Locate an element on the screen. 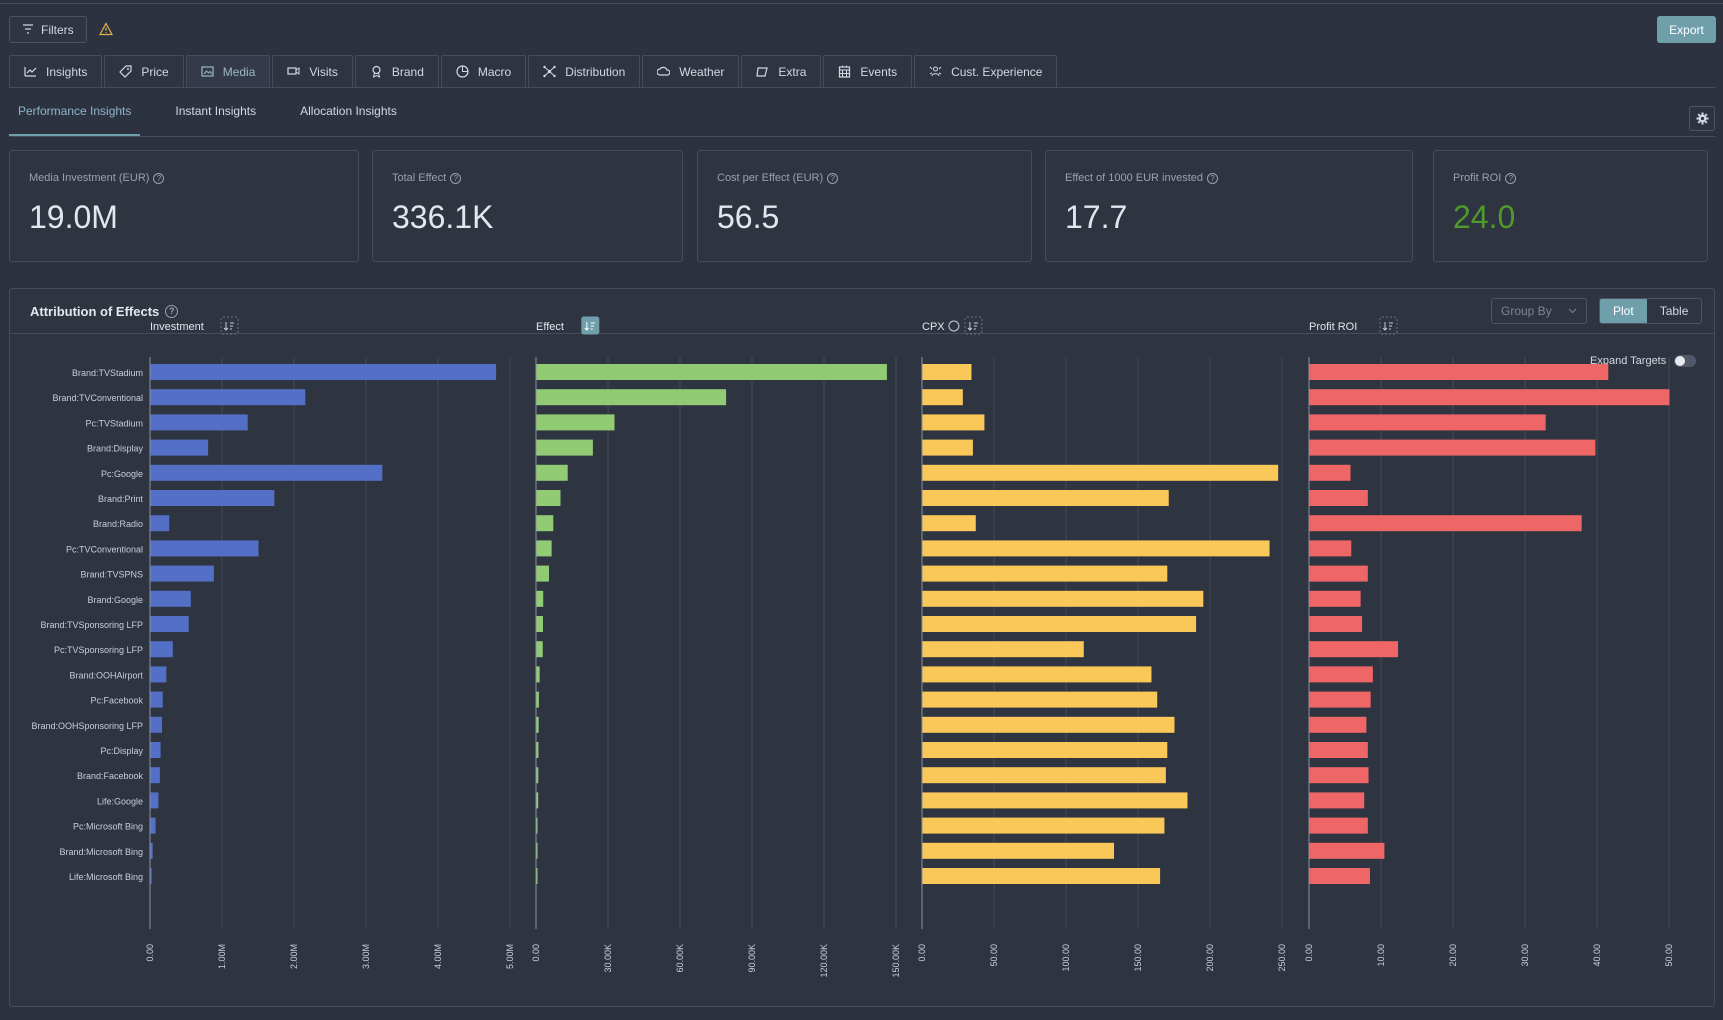 This screenshot has height=1020, width=1723. table-button: Table is located at coordinates (1674, 311).